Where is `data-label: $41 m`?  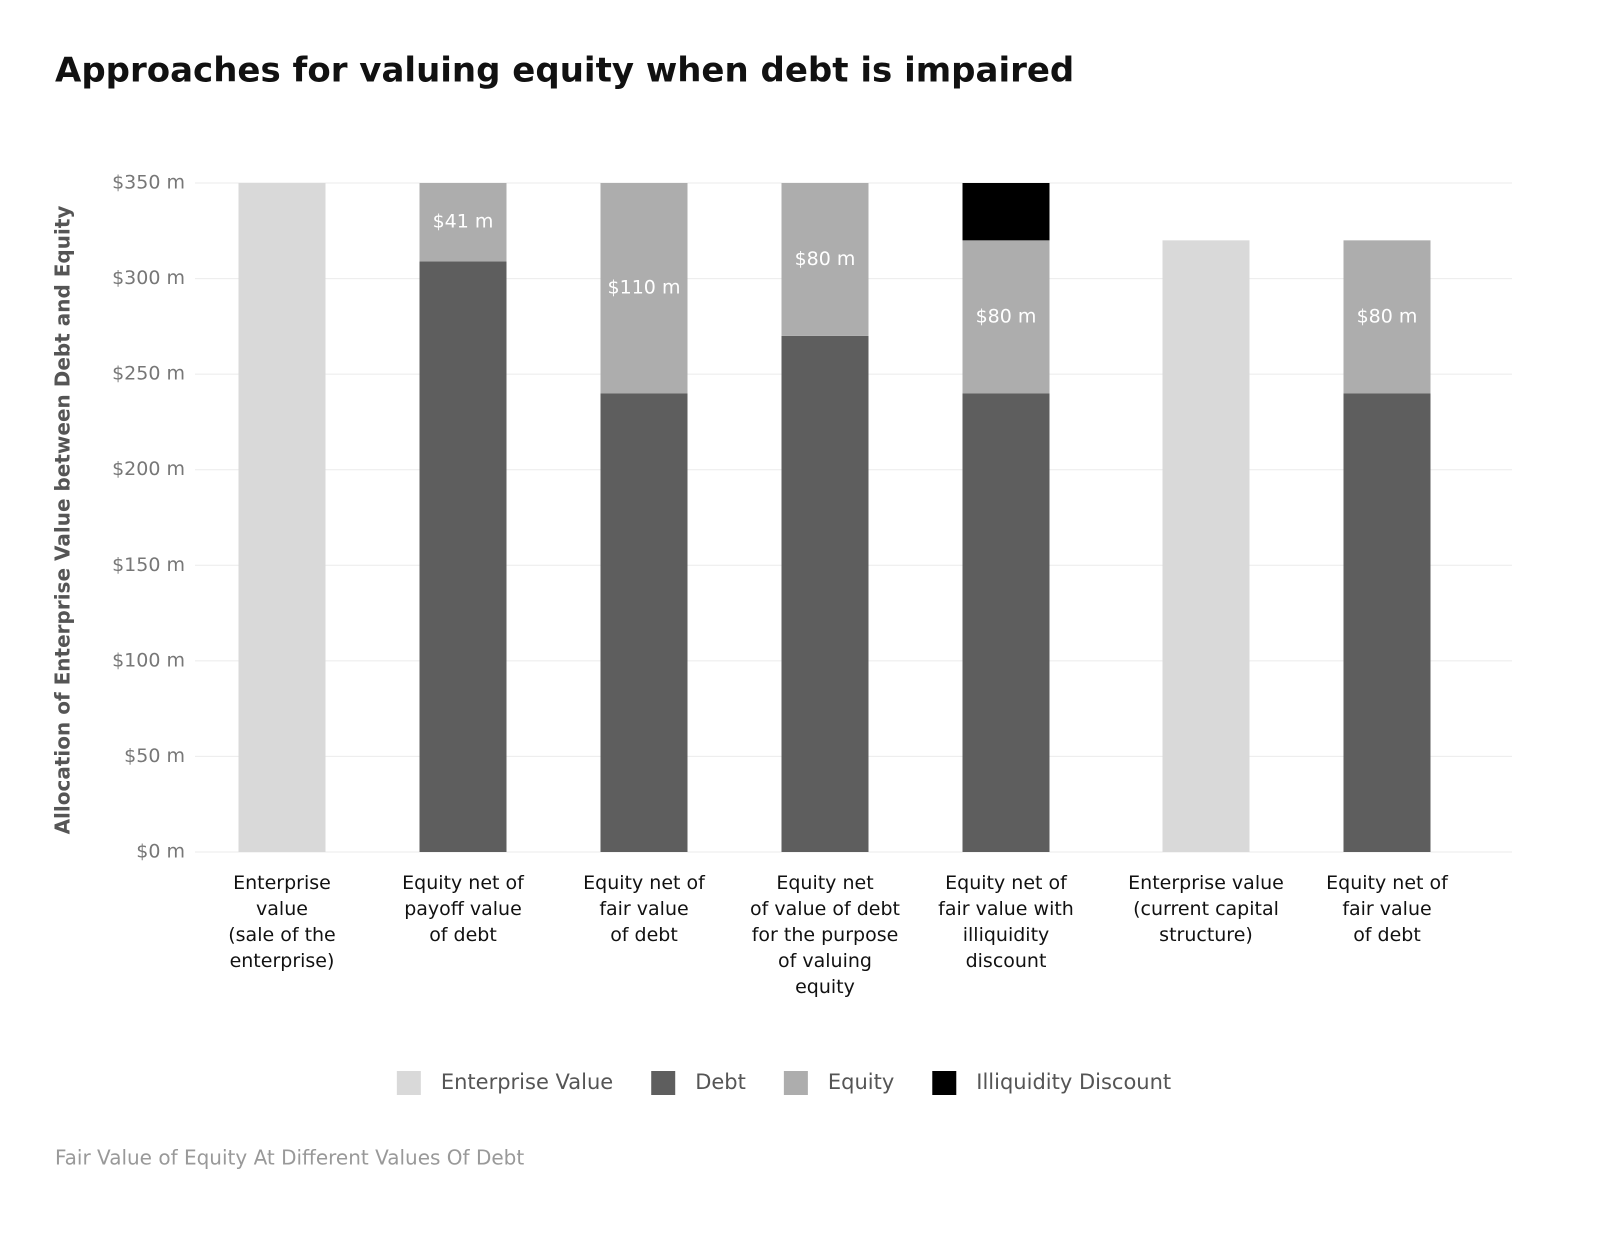
data-label: $41 m is located at coordinates (463, 222).